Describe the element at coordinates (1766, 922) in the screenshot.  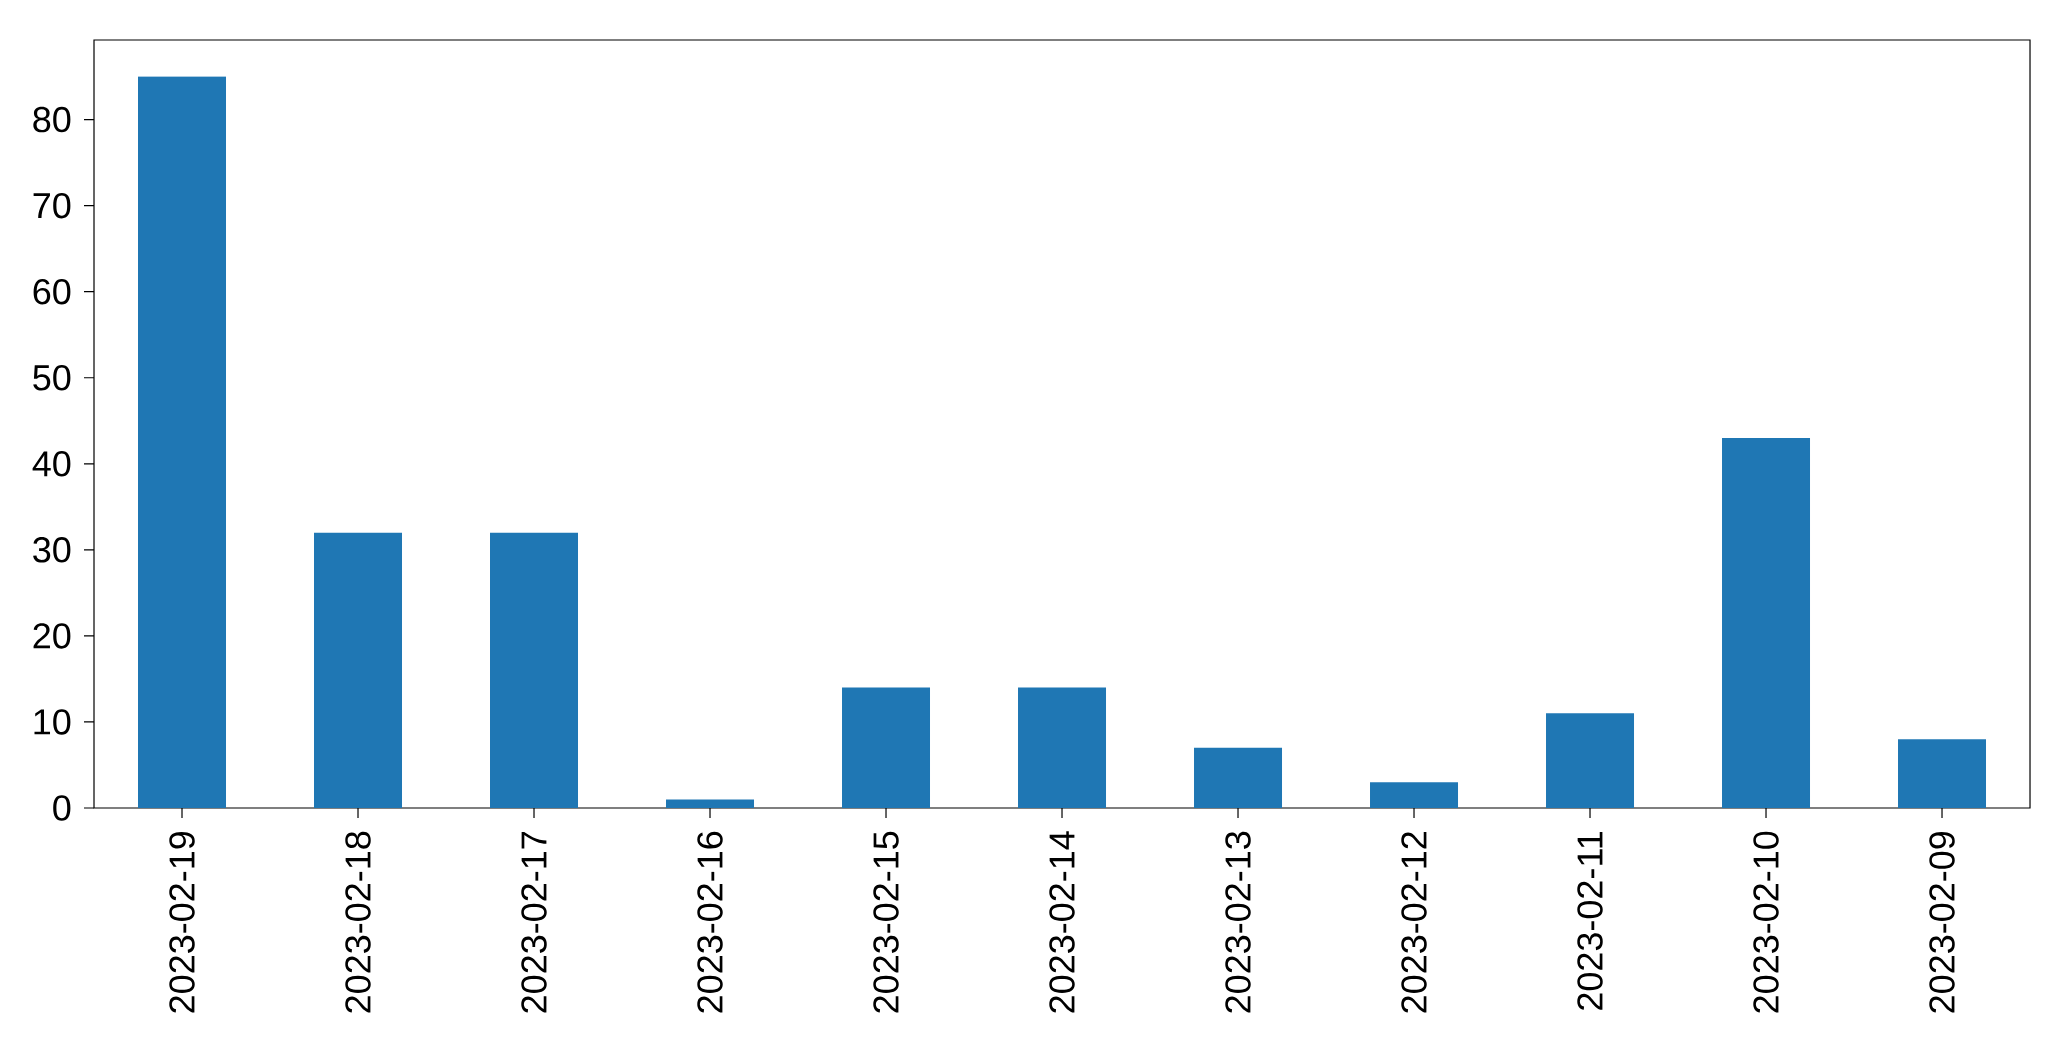
I see `x-tick-label: 2023-02-10` at that location.